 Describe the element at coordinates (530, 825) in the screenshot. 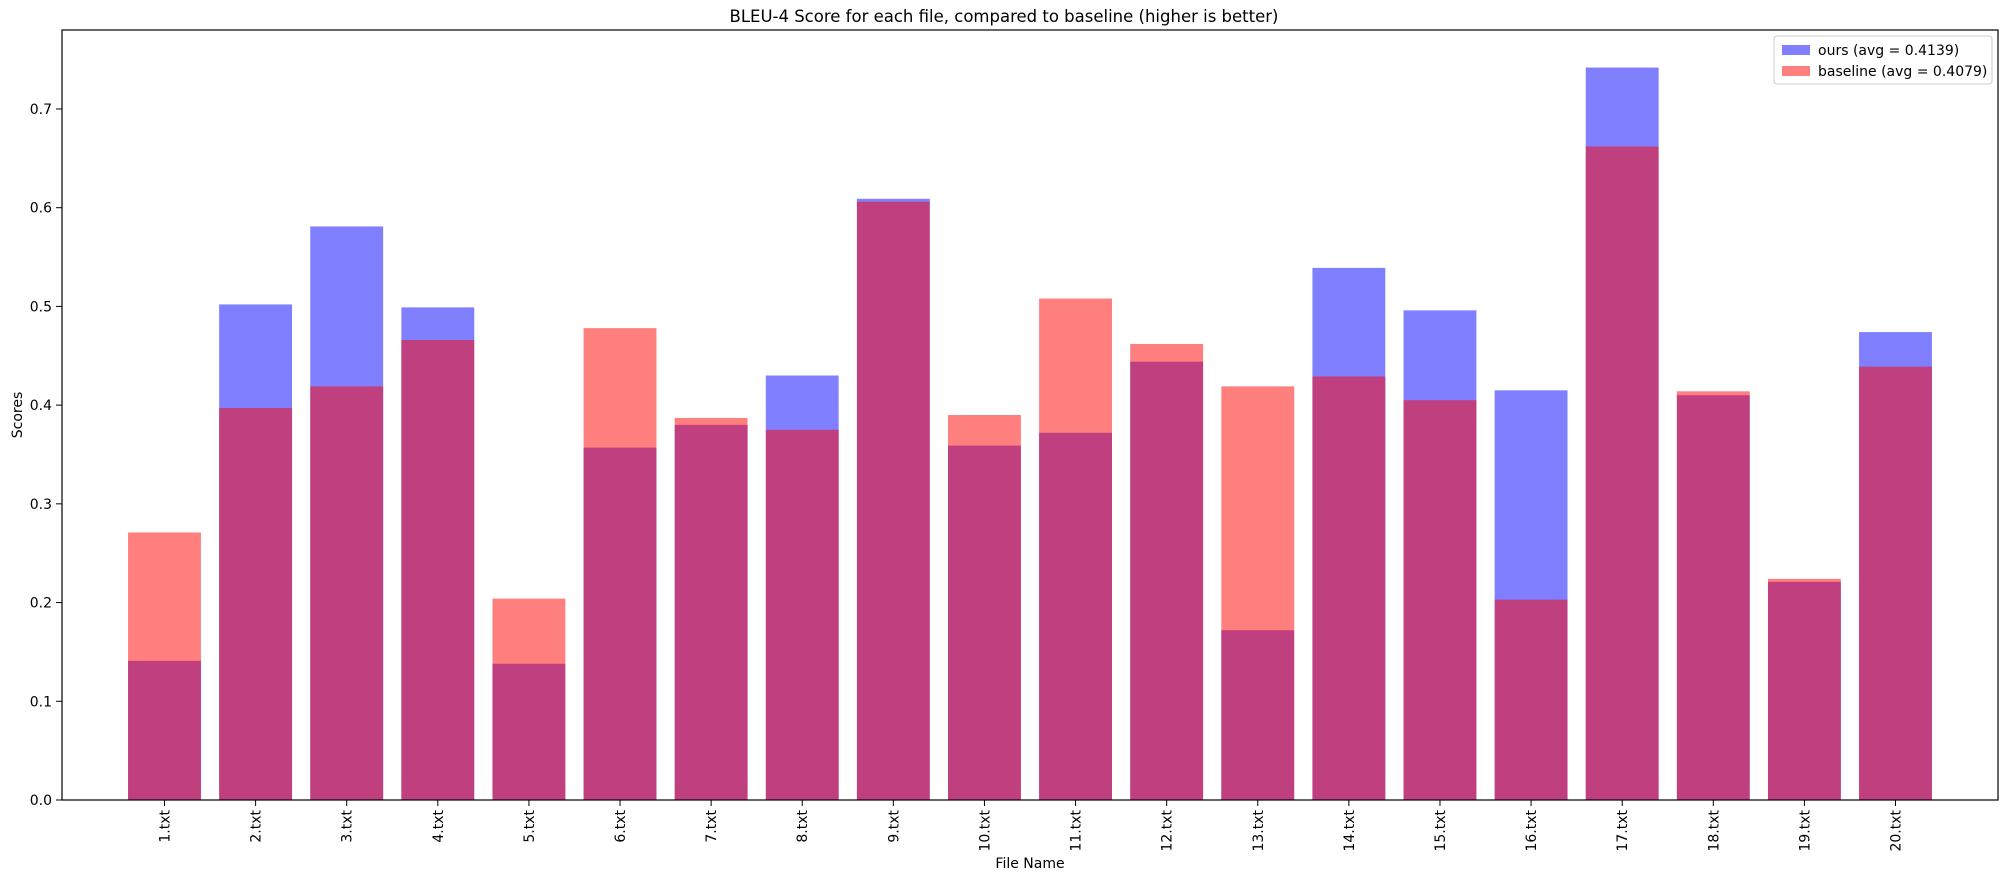

I see `x-tick-label: 5.txt` at that location.